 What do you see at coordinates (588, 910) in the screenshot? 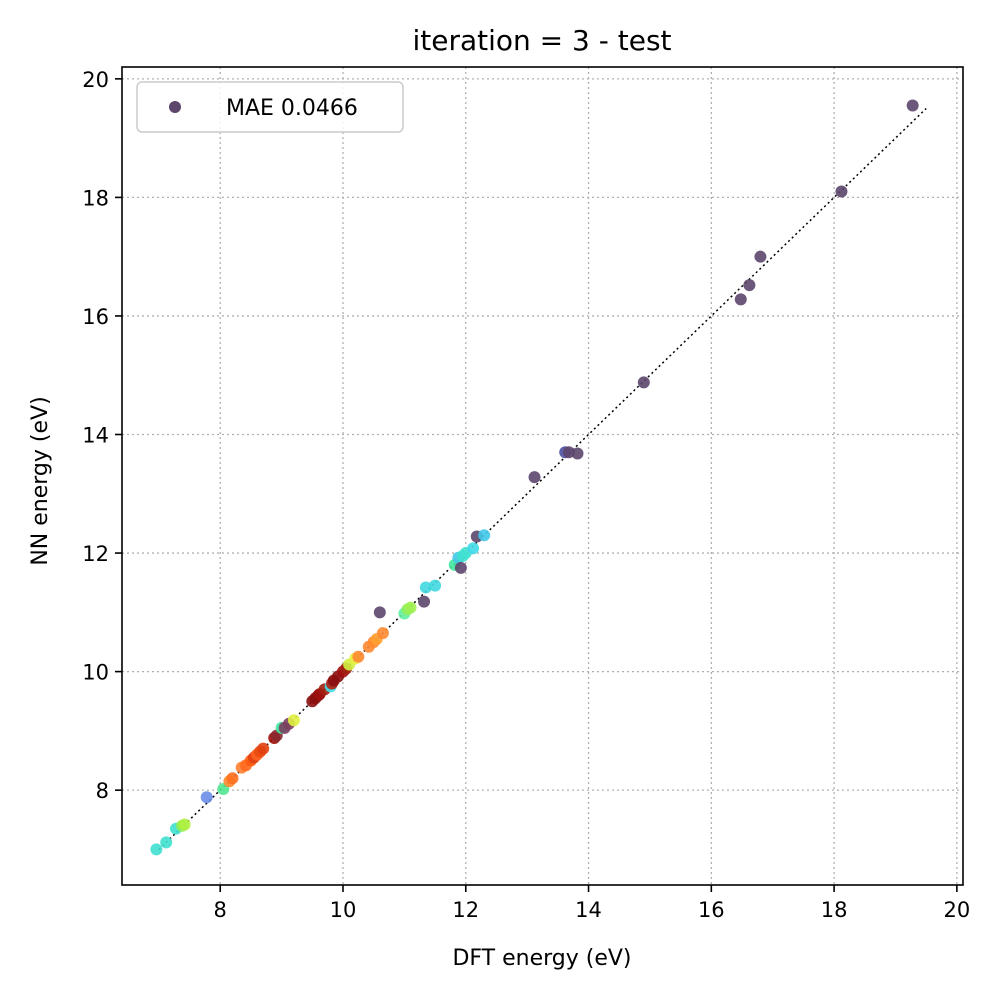
I see `x-tick-label: 14` at bounding box center [588, 910].